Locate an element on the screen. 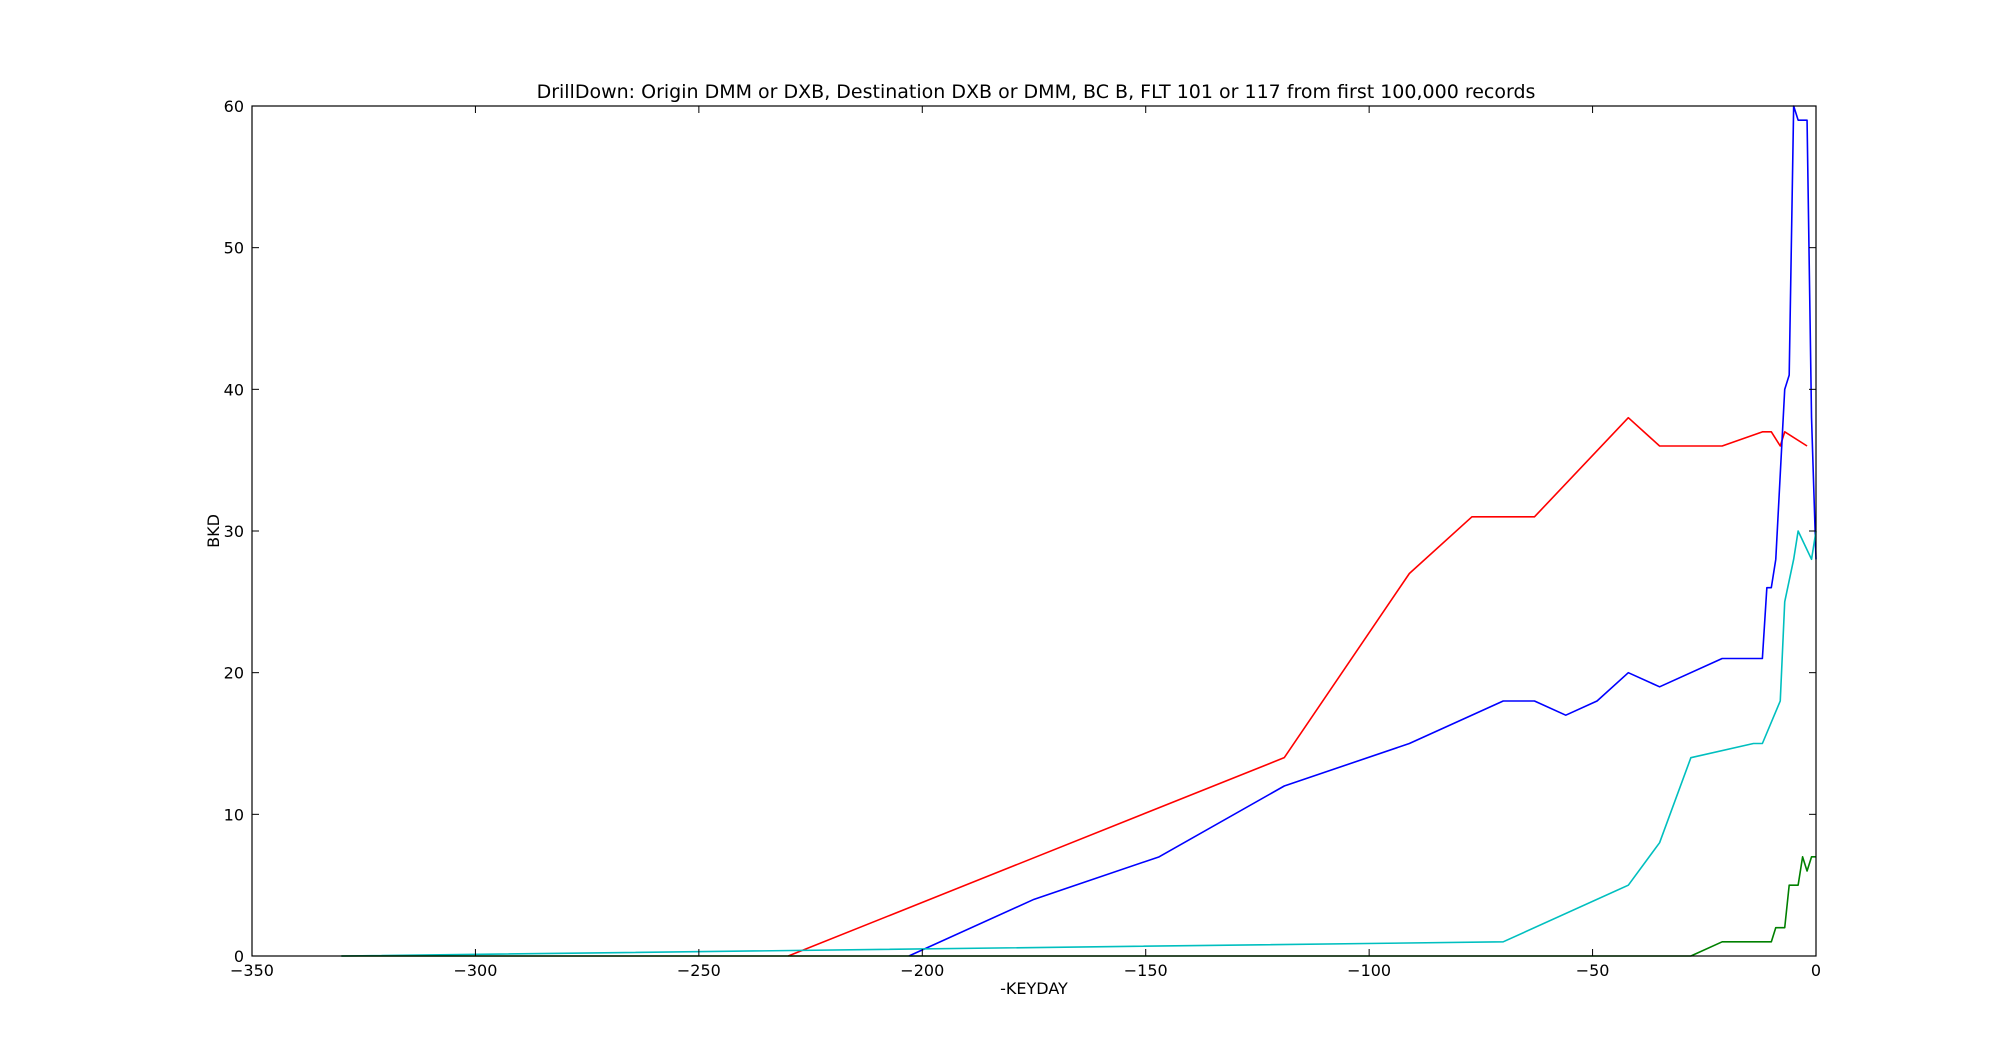  x-tick-label: −300 is located at coordinates (475, 970).